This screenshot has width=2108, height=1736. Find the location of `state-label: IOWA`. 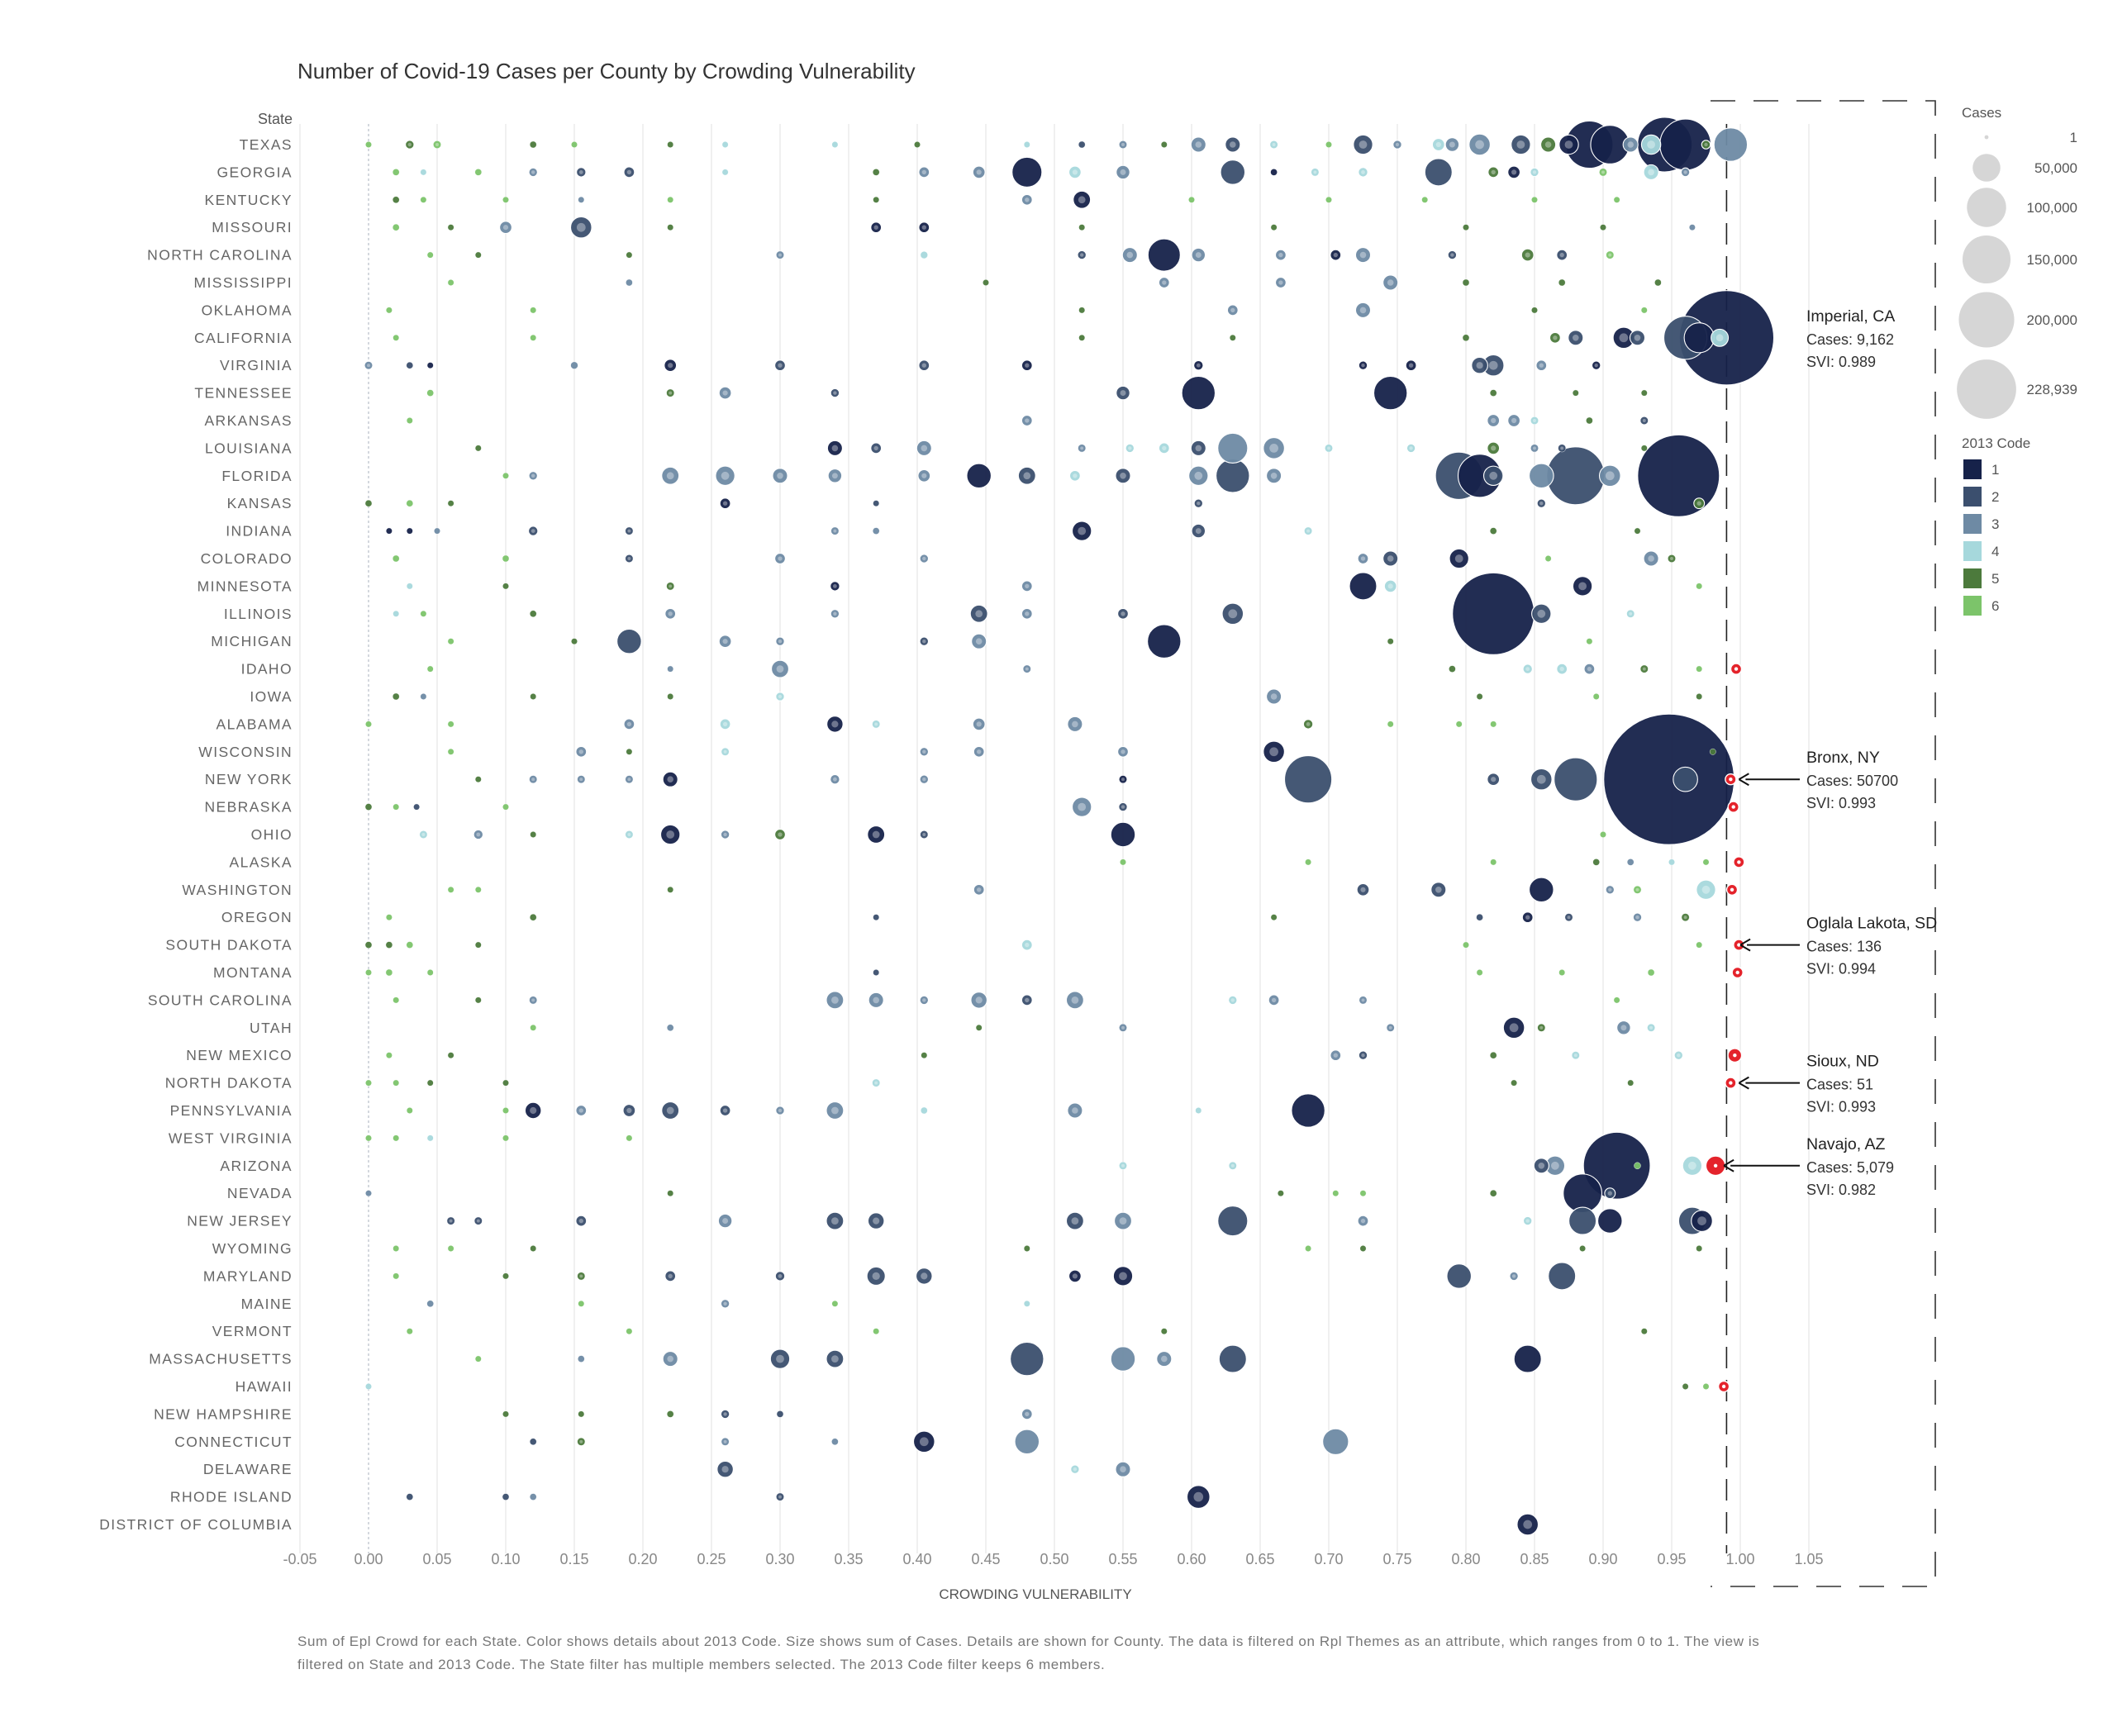

state-label: IOWA is located at coordinates (271, 696).